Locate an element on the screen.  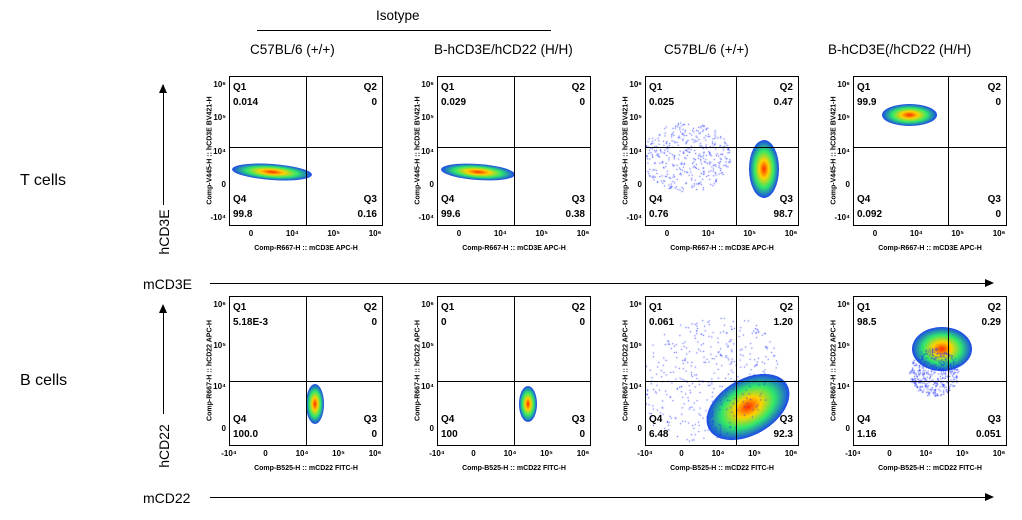
quadrant-q4-percent: 1.16 is located at coordinates (867, 434).